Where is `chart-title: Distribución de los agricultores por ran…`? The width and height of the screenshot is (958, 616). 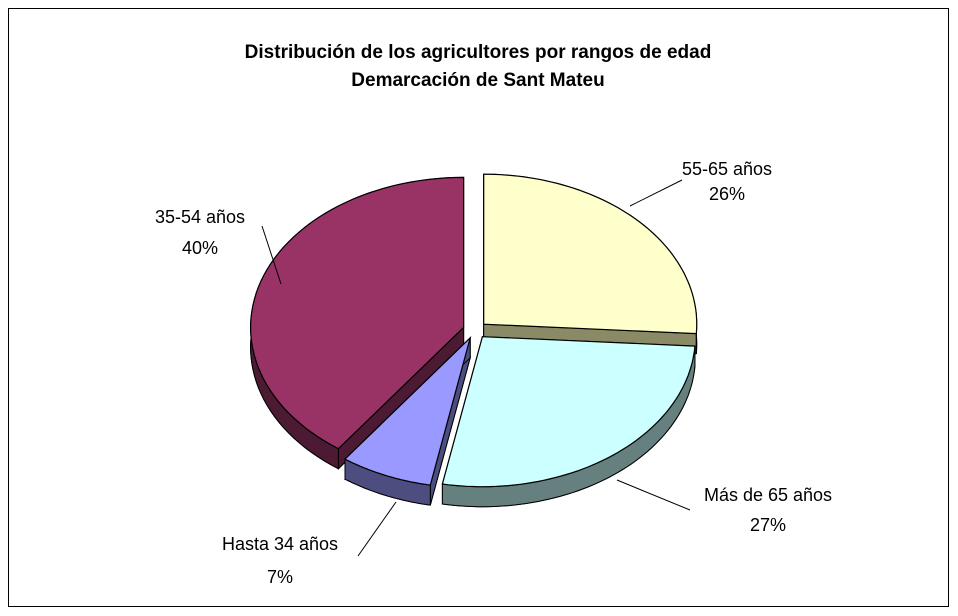 chart-title: Distribución de los agricultores por ran… is located at coordinates (478, 52).